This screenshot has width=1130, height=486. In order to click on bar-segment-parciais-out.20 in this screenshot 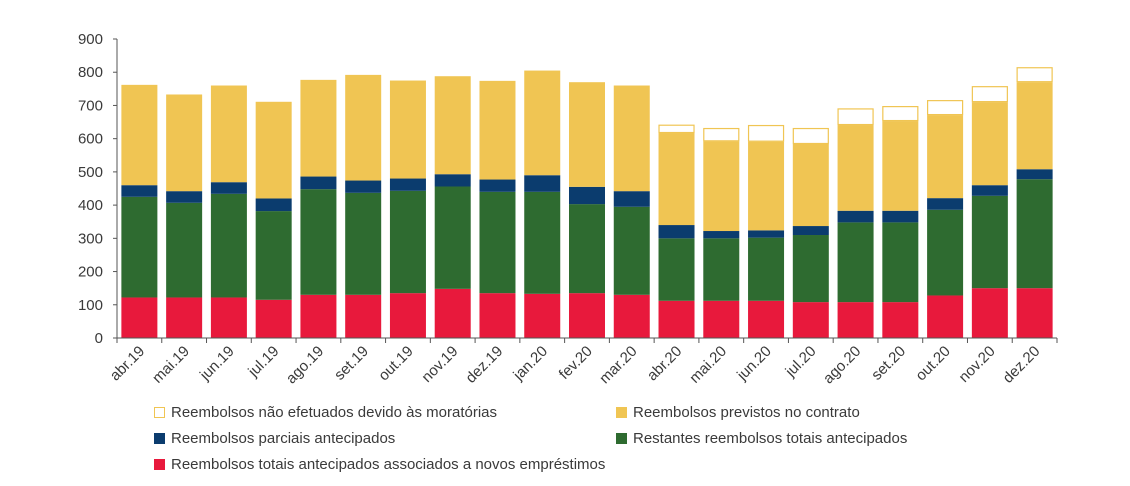, I will do `click(945, 204)`.